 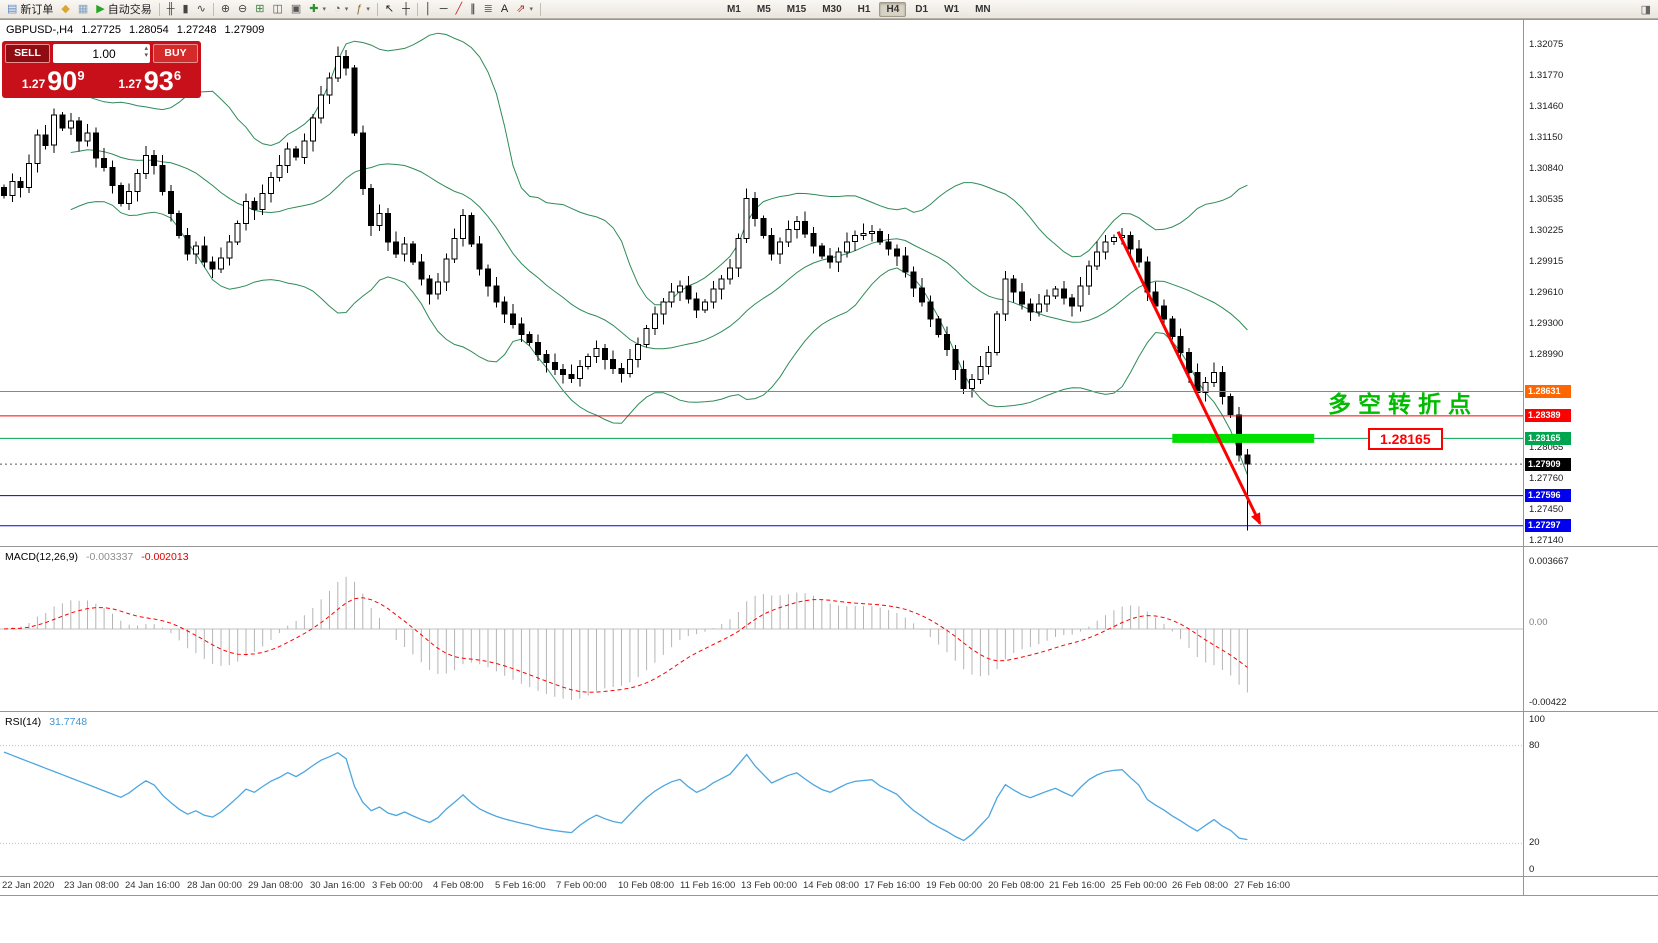 I want to click on trendline-icon: ╱, so click(x=459, y=8).